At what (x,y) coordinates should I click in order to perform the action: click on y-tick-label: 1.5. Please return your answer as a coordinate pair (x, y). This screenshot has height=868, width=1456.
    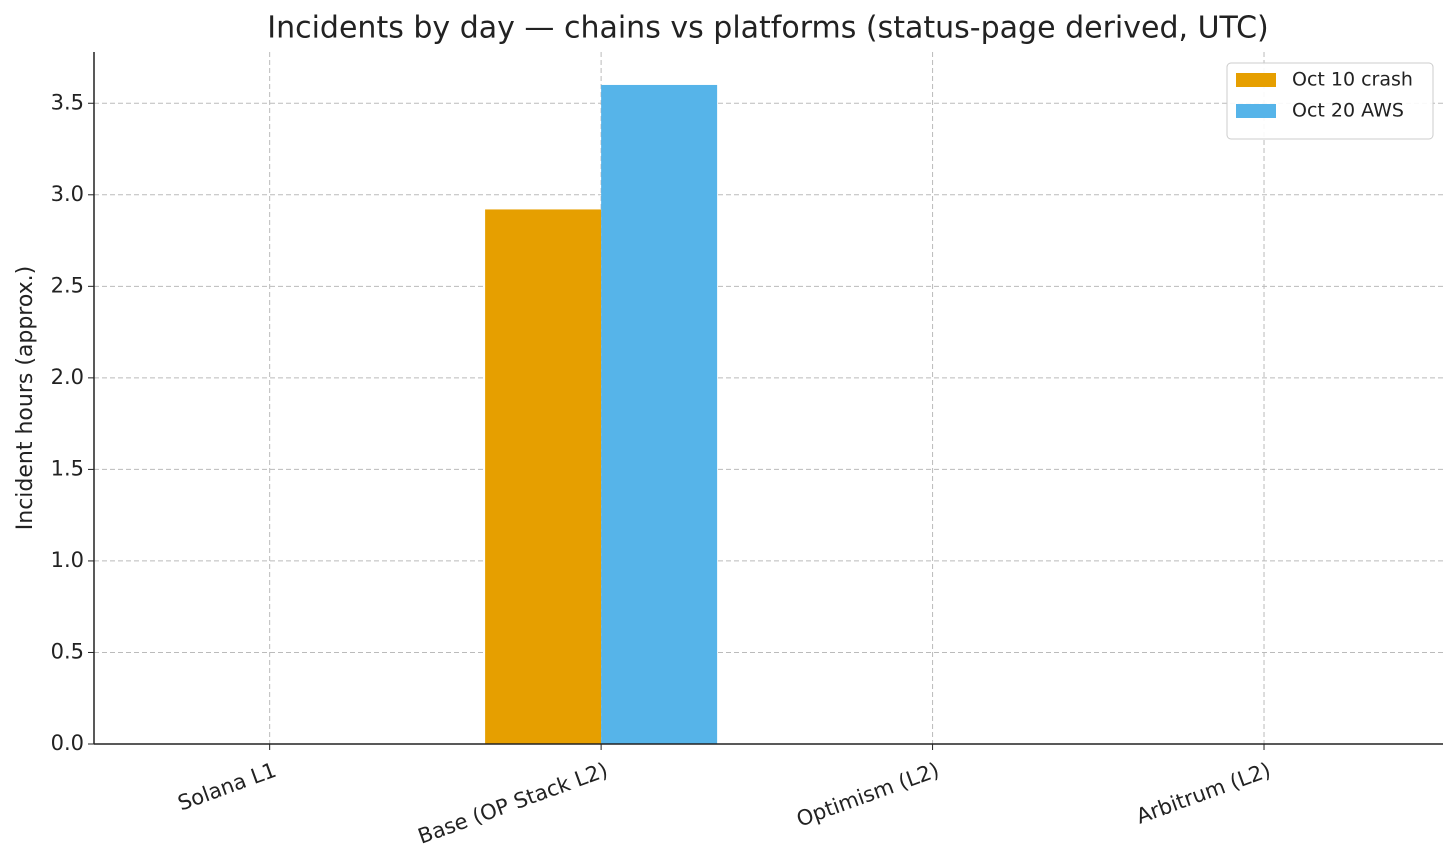
    Looking at the image, I should click on (67, 468).